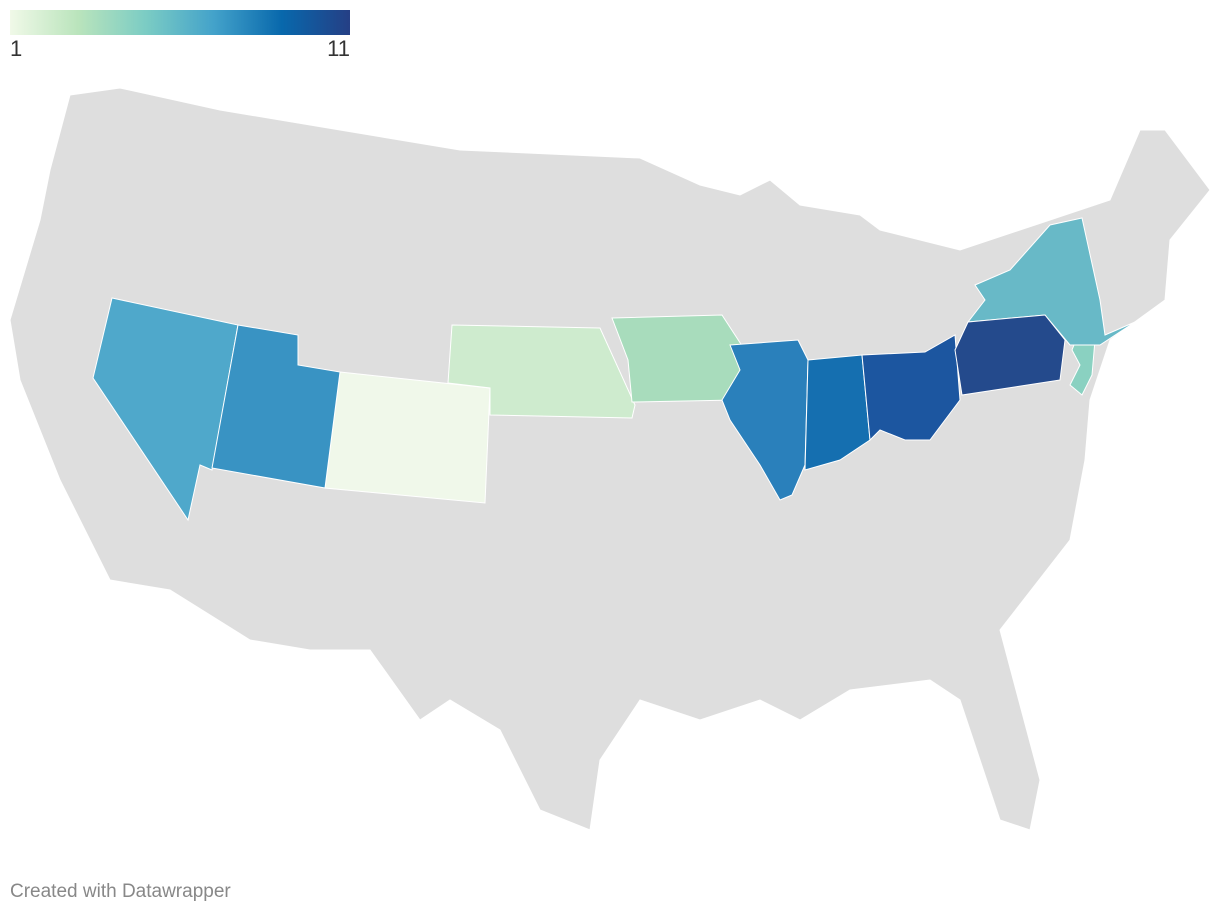  Describe the element at coordinates (120, 891) in the screenshot. I see `credit: Created with Datawrapper` at that location.